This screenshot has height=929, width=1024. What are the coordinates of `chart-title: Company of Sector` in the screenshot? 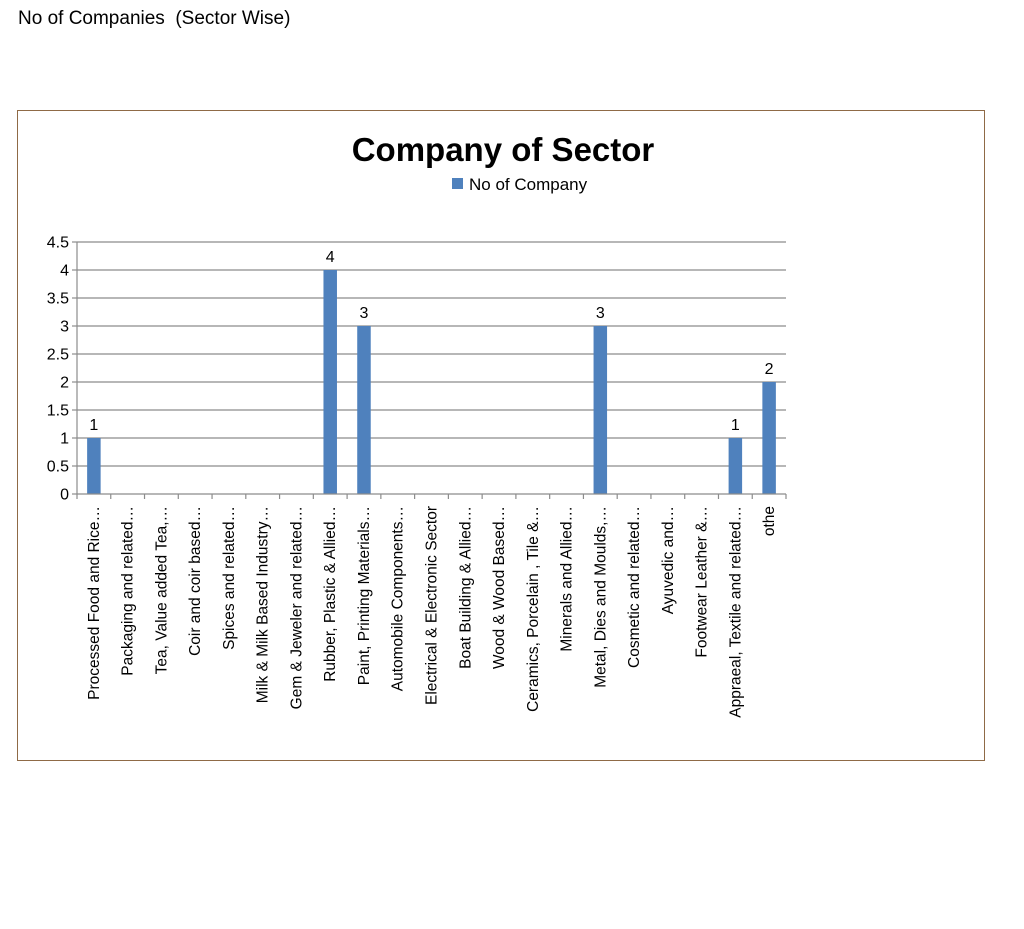 It's located at (503, 149).